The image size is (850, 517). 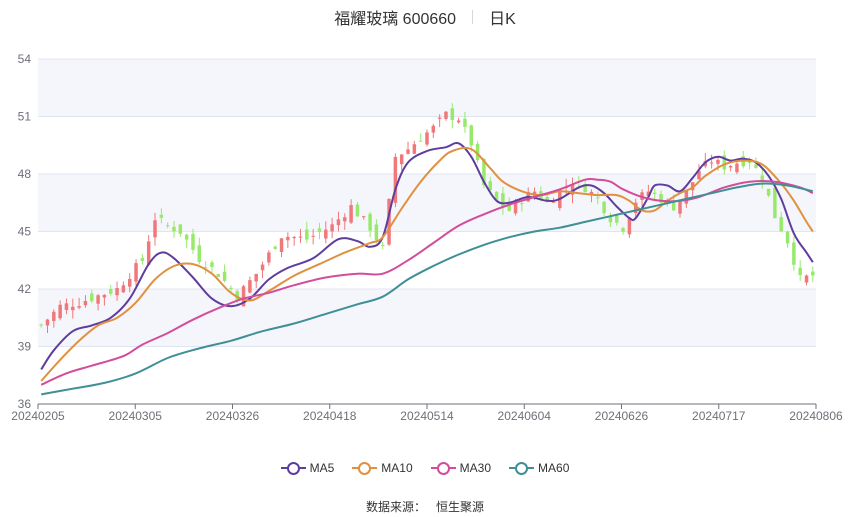 I want to click on x-tick-label: 20240626, so click(x=622, y=416).